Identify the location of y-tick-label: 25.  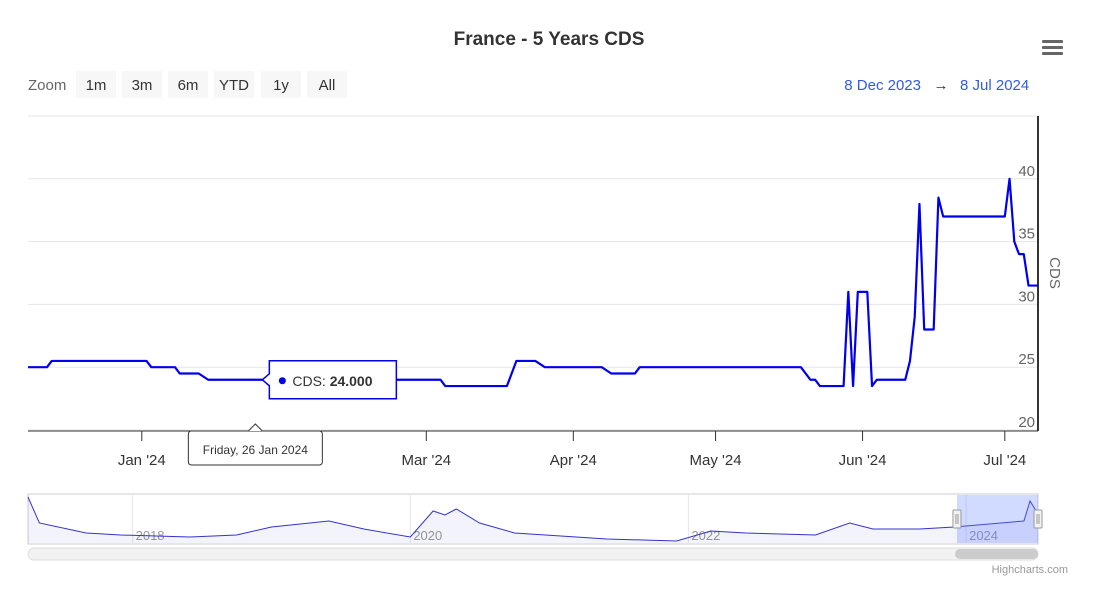
(1026, 359).